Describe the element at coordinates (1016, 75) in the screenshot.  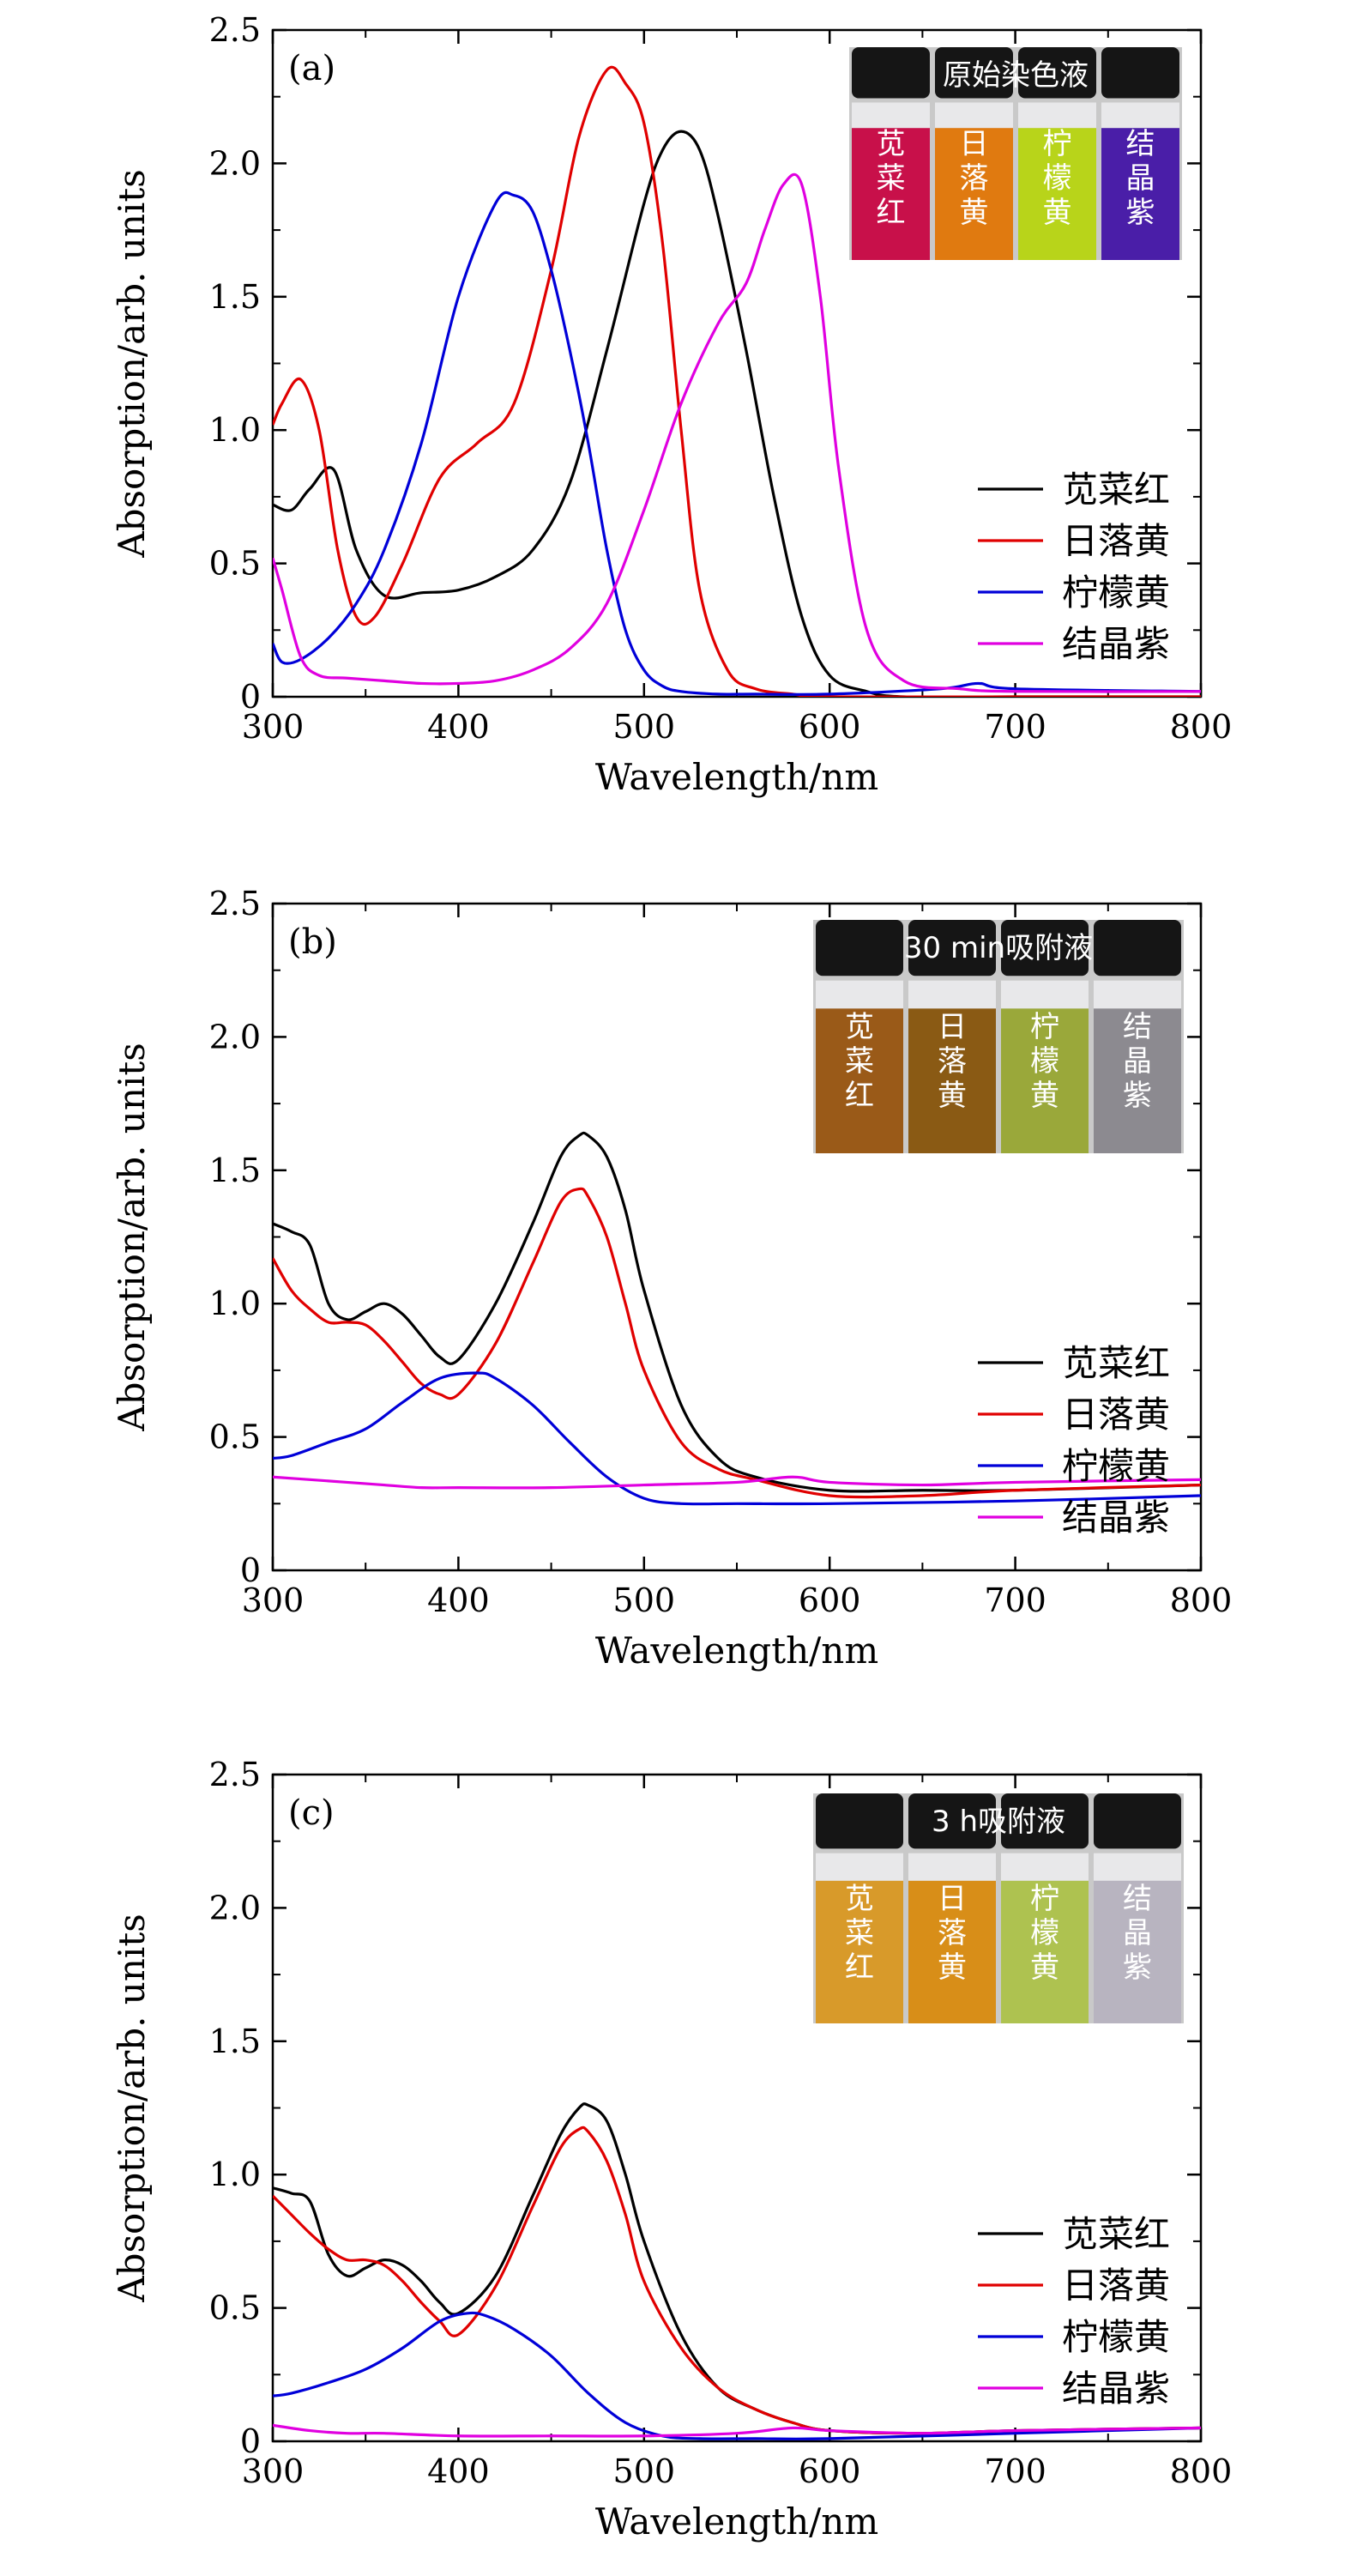
I see `photo-title: 原始染色液` at that location.